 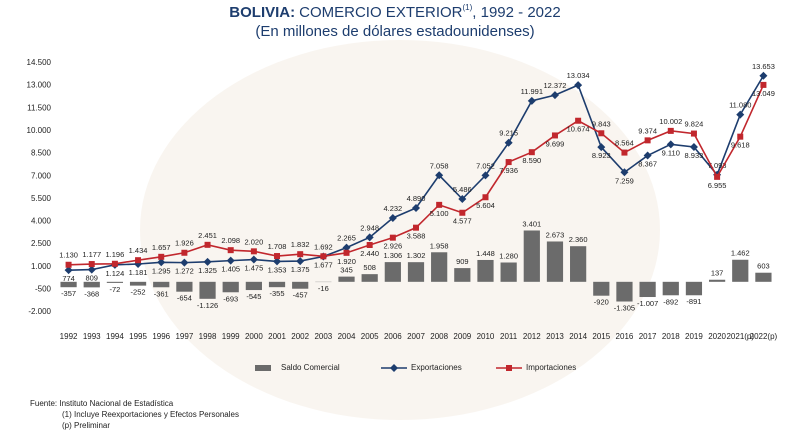 What do you see at coordinates (578, 75) in the screenshot?
I see `point-label: 13.034` at bounding box center [578, 75].